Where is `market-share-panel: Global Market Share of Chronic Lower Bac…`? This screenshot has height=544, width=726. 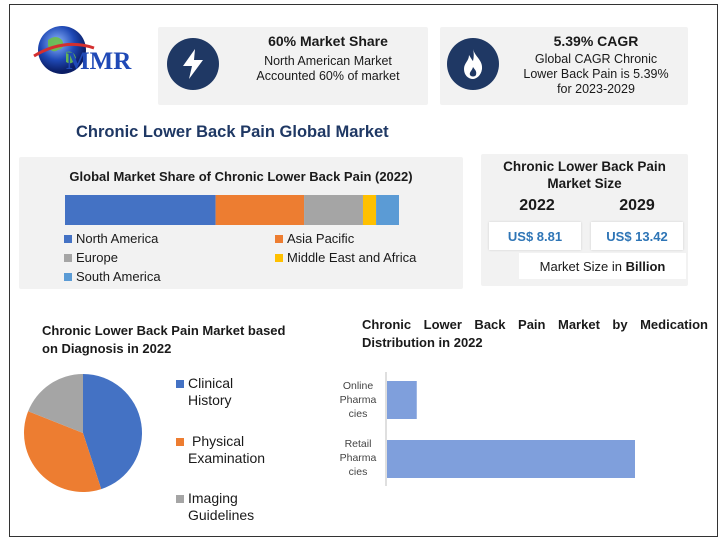
market-share-panel: Global Market Share of Chronic Lower Bac… is located at coordinates (241, 223).